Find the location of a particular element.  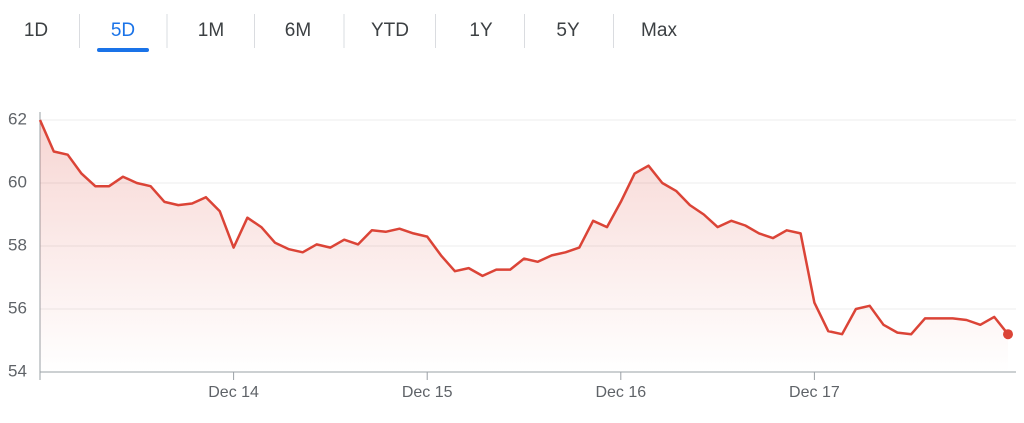

x-tick-label: Dec 17 is located at coordinates (814, 392).